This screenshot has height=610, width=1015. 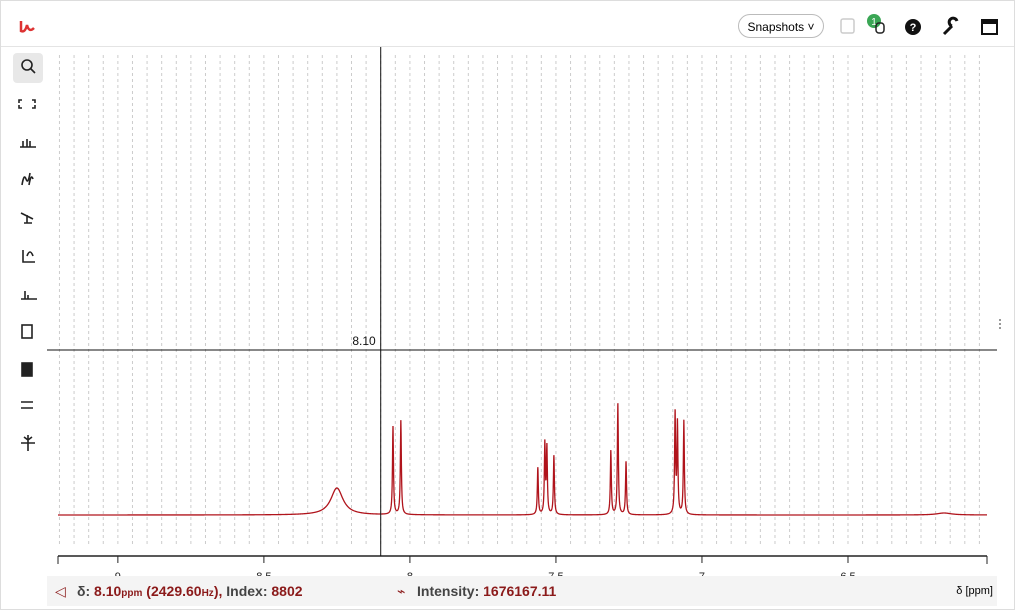 I want to click on sidebar, so click(x=28, y=252).